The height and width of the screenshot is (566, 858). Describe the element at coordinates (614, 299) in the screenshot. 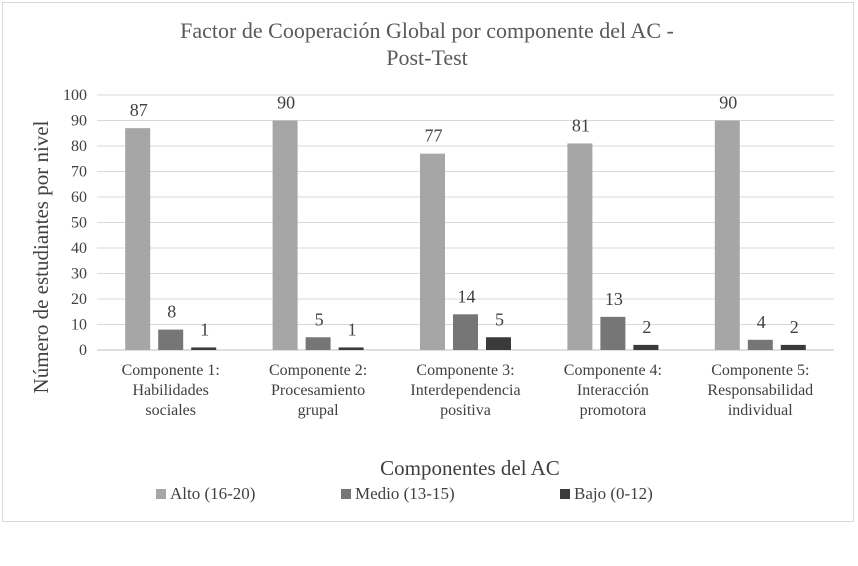

I see `data-label: 13` at that location.